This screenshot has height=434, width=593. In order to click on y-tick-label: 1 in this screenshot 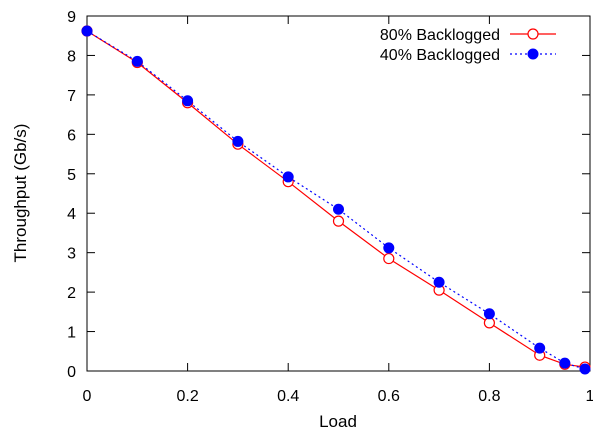, I will do `click(71, 333)`.